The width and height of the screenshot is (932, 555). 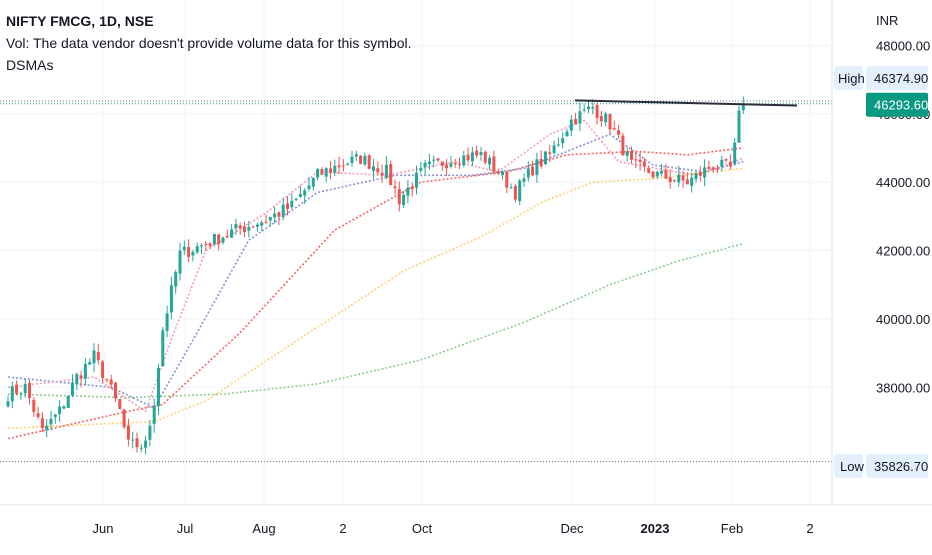 What do you see at coordinates (851, 78) in the screenshot?
I see `high-tag-label: High` at bounding box center [851, 78].